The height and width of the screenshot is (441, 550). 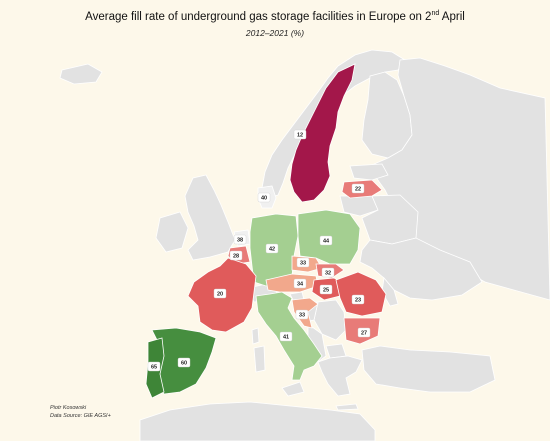 I want to click on label-latvia: 22, so click(x=358, y=188).